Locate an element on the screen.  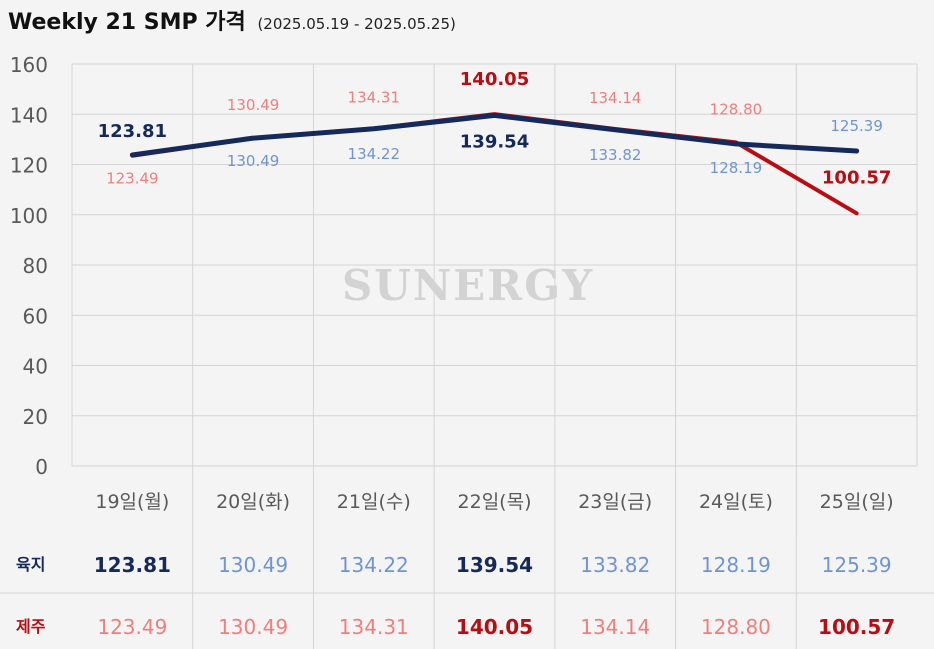
data-label-land: 133.82 is located at coordinates (615, 155).